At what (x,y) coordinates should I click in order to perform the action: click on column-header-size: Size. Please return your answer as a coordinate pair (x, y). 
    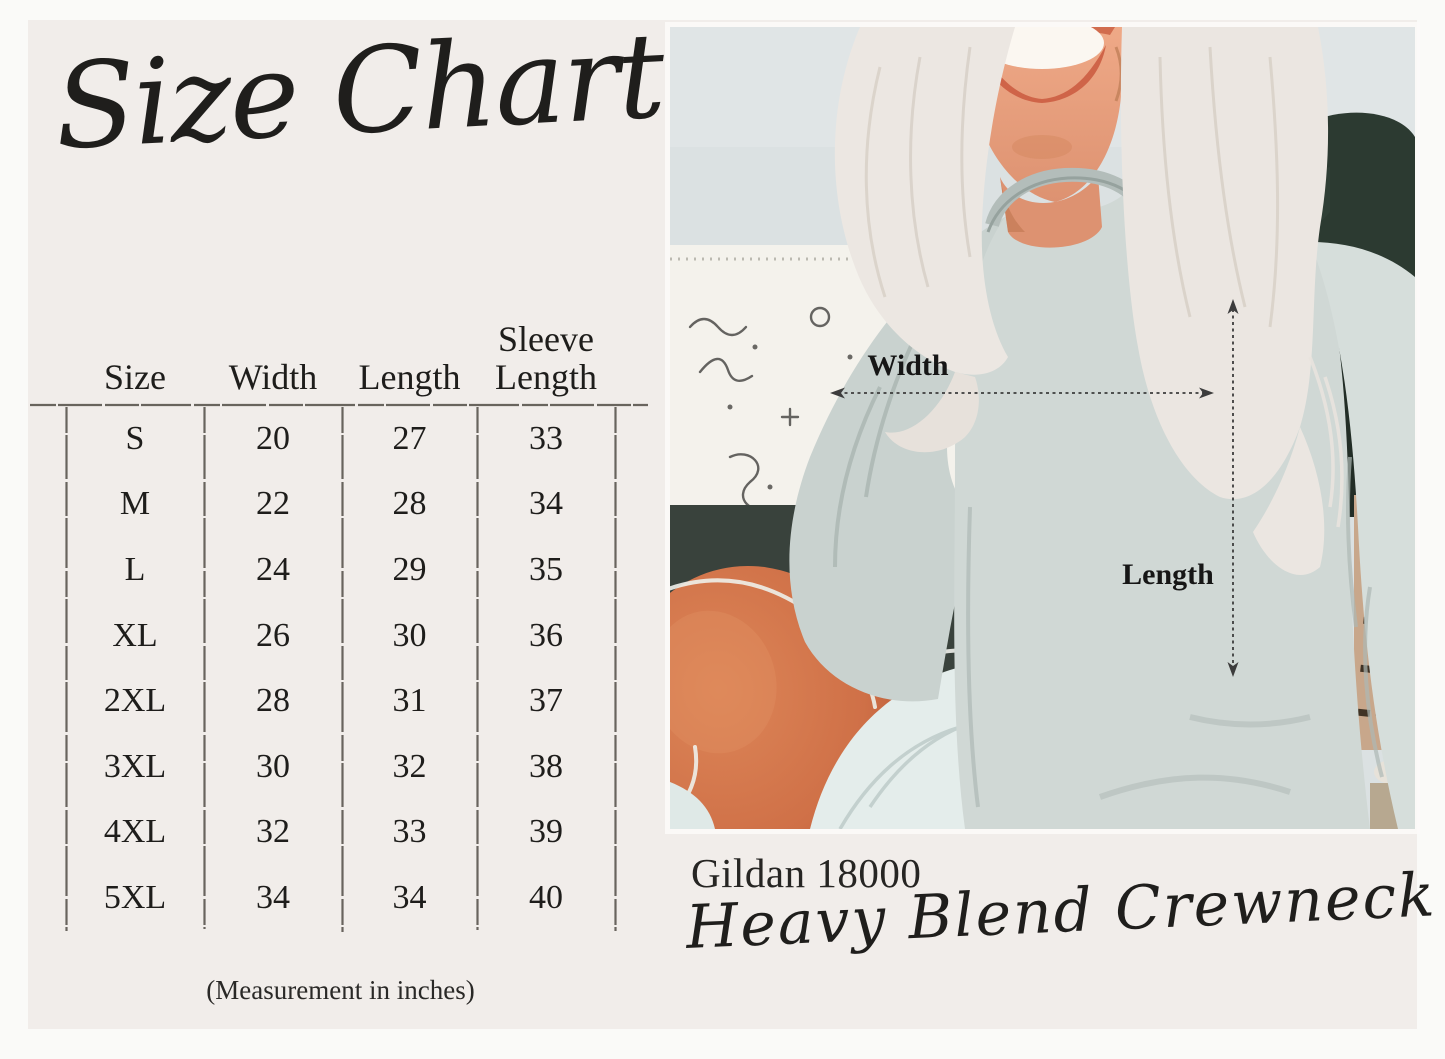
    Looking at the image, I should click on (135, 376).